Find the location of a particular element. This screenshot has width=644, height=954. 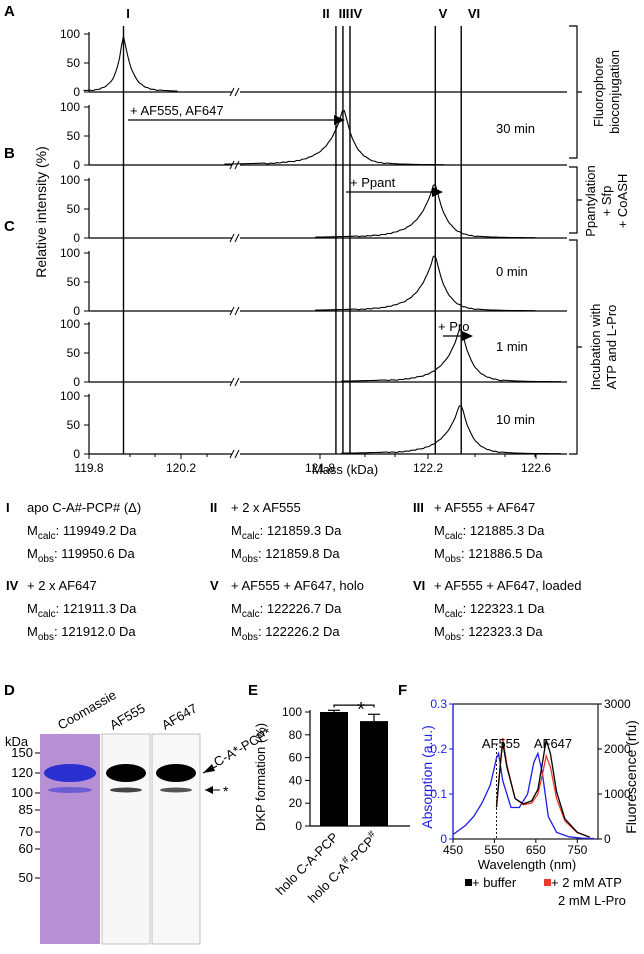

ms-x-axis-label: Mass (kDa) is located at coordinates (345, 469).